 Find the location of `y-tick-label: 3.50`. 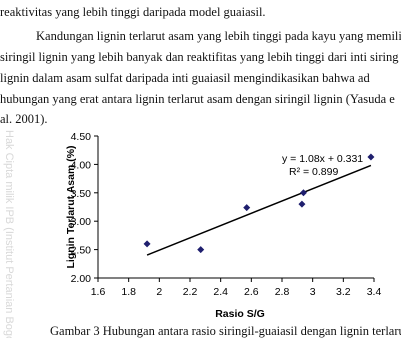

y-tick-label: 3.50 is located at coordinates (81, 194).